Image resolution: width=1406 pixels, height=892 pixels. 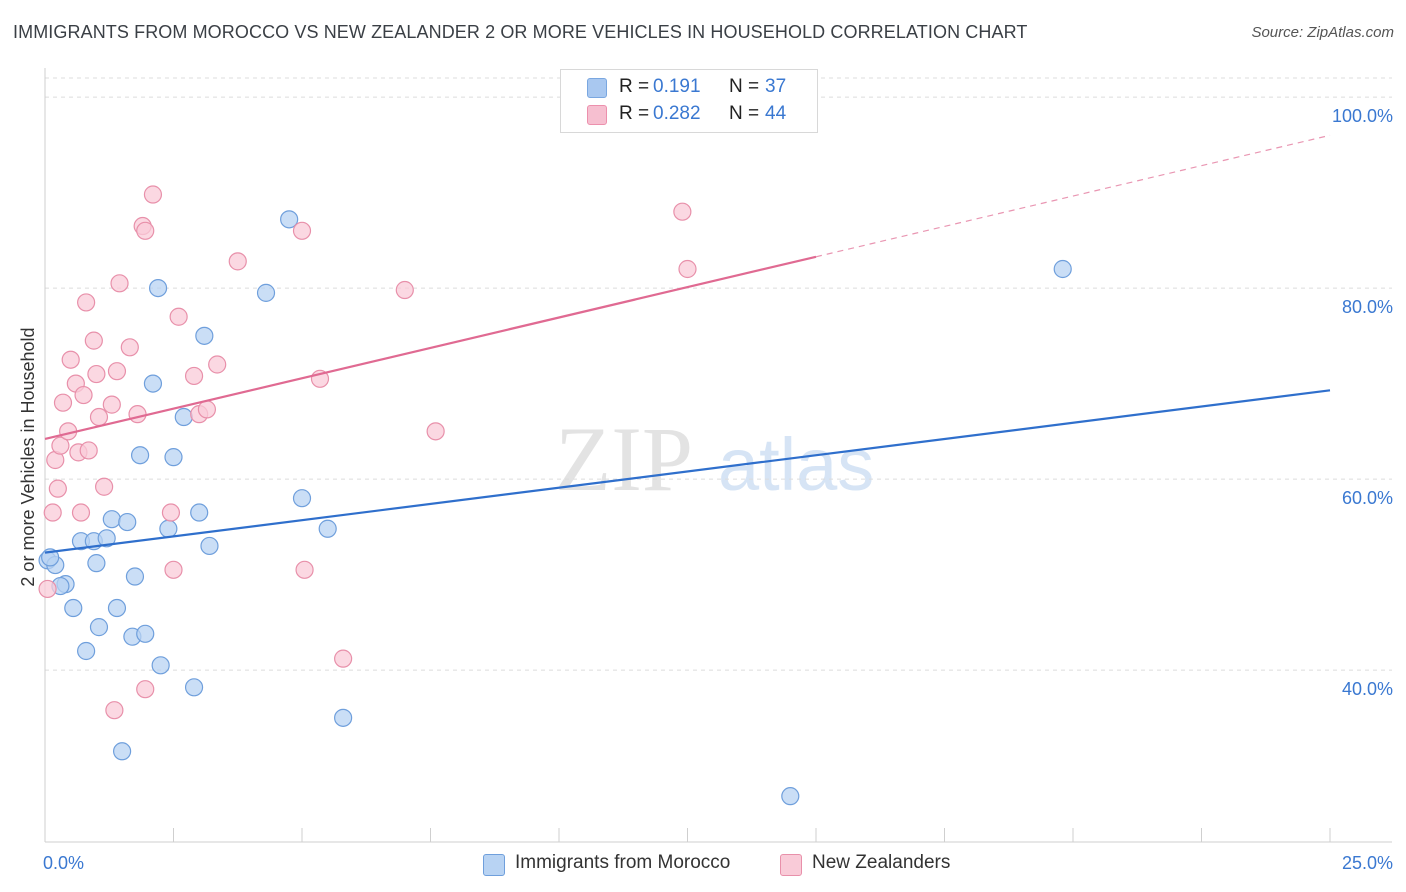 I want to click on y-tick-label: 40.0%, so click(x=1367, y=689).